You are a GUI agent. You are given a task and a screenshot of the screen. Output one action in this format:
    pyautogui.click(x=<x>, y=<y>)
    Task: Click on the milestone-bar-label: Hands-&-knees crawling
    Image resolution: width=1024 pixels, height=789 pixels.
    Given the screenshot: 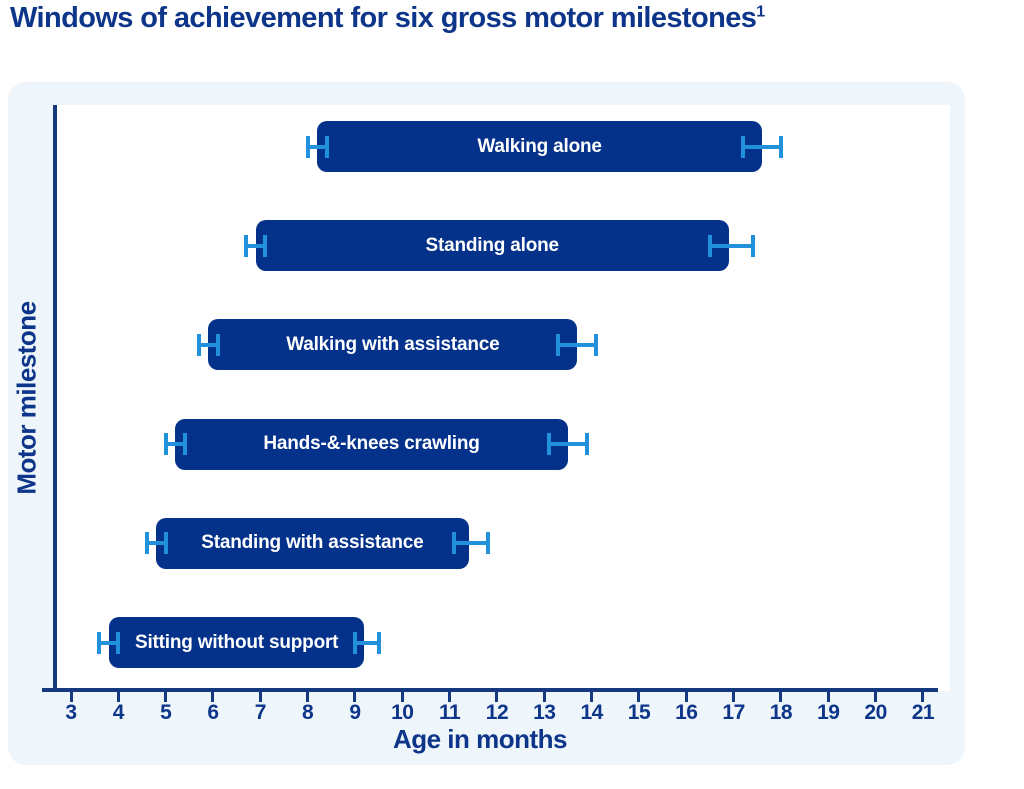 What is the action you would take?
    pyautogui.click(x=371, y=444)
    